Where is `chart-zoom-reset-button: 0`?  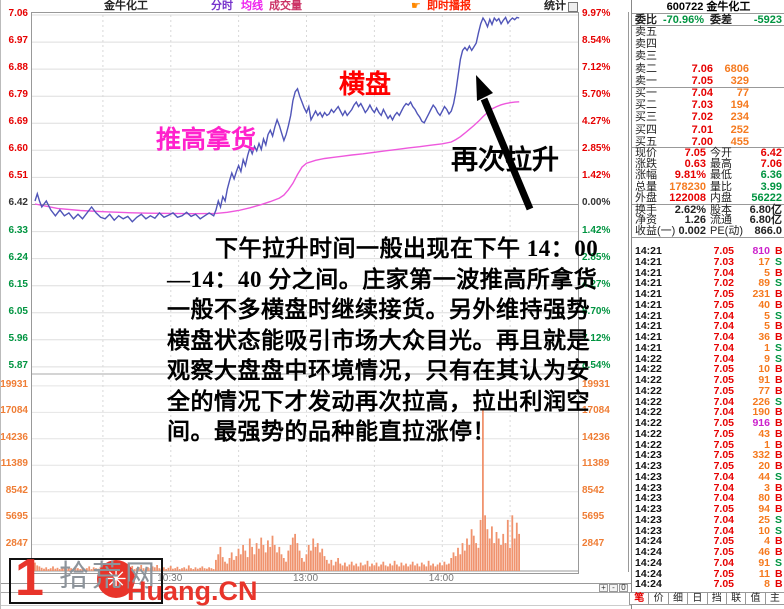 chart-zoom-reset-button: 0 is located at coordinates (623, 588).